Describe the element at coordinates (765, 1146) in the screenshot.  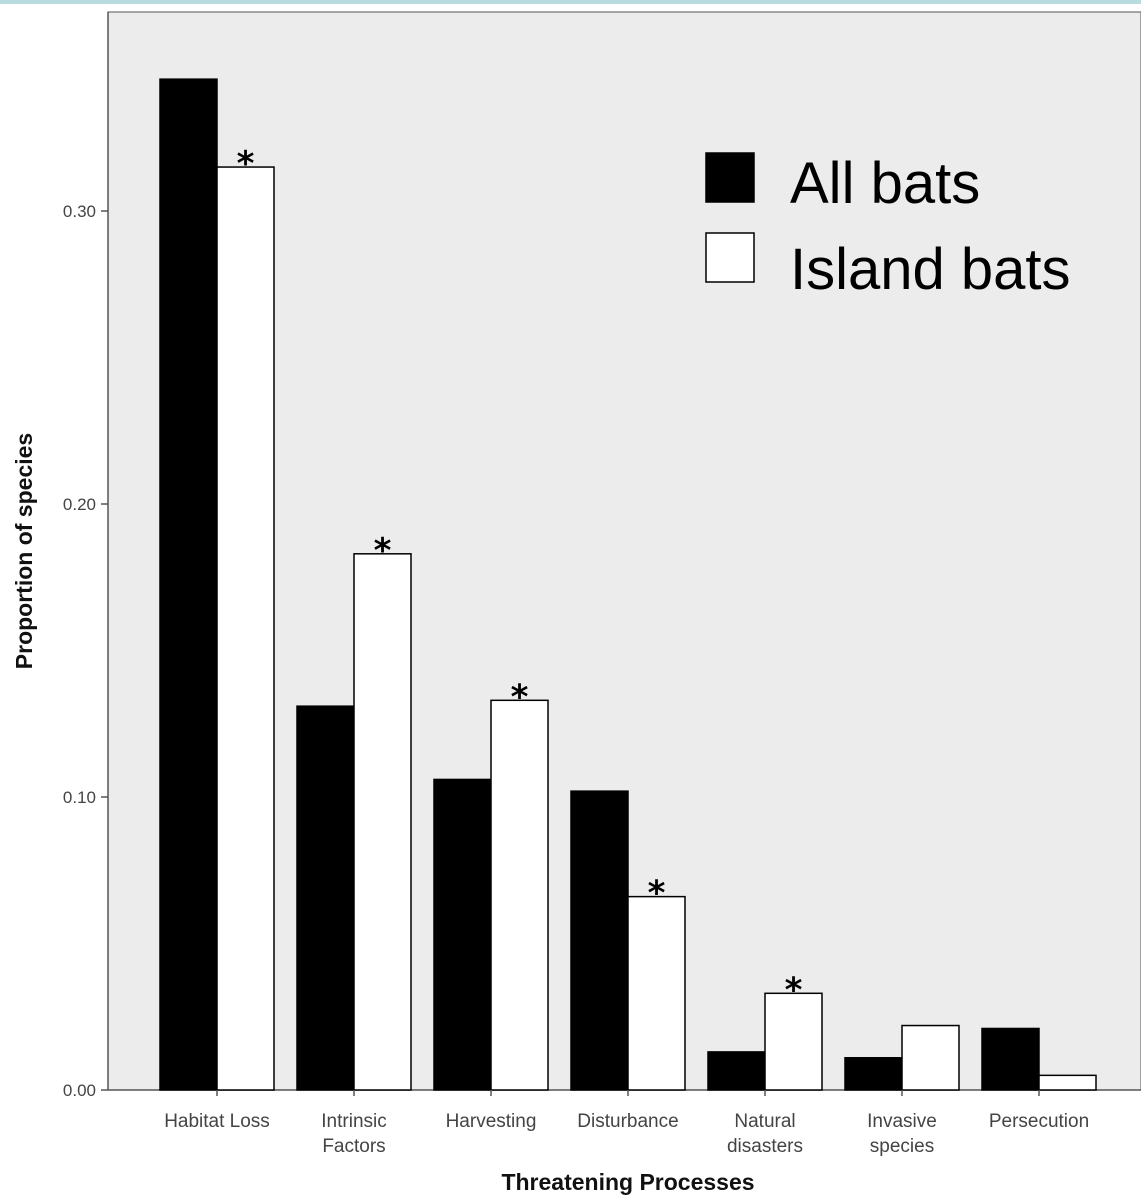
I see `x-category-label-natural-disasters-line-2: disasters` at that location.